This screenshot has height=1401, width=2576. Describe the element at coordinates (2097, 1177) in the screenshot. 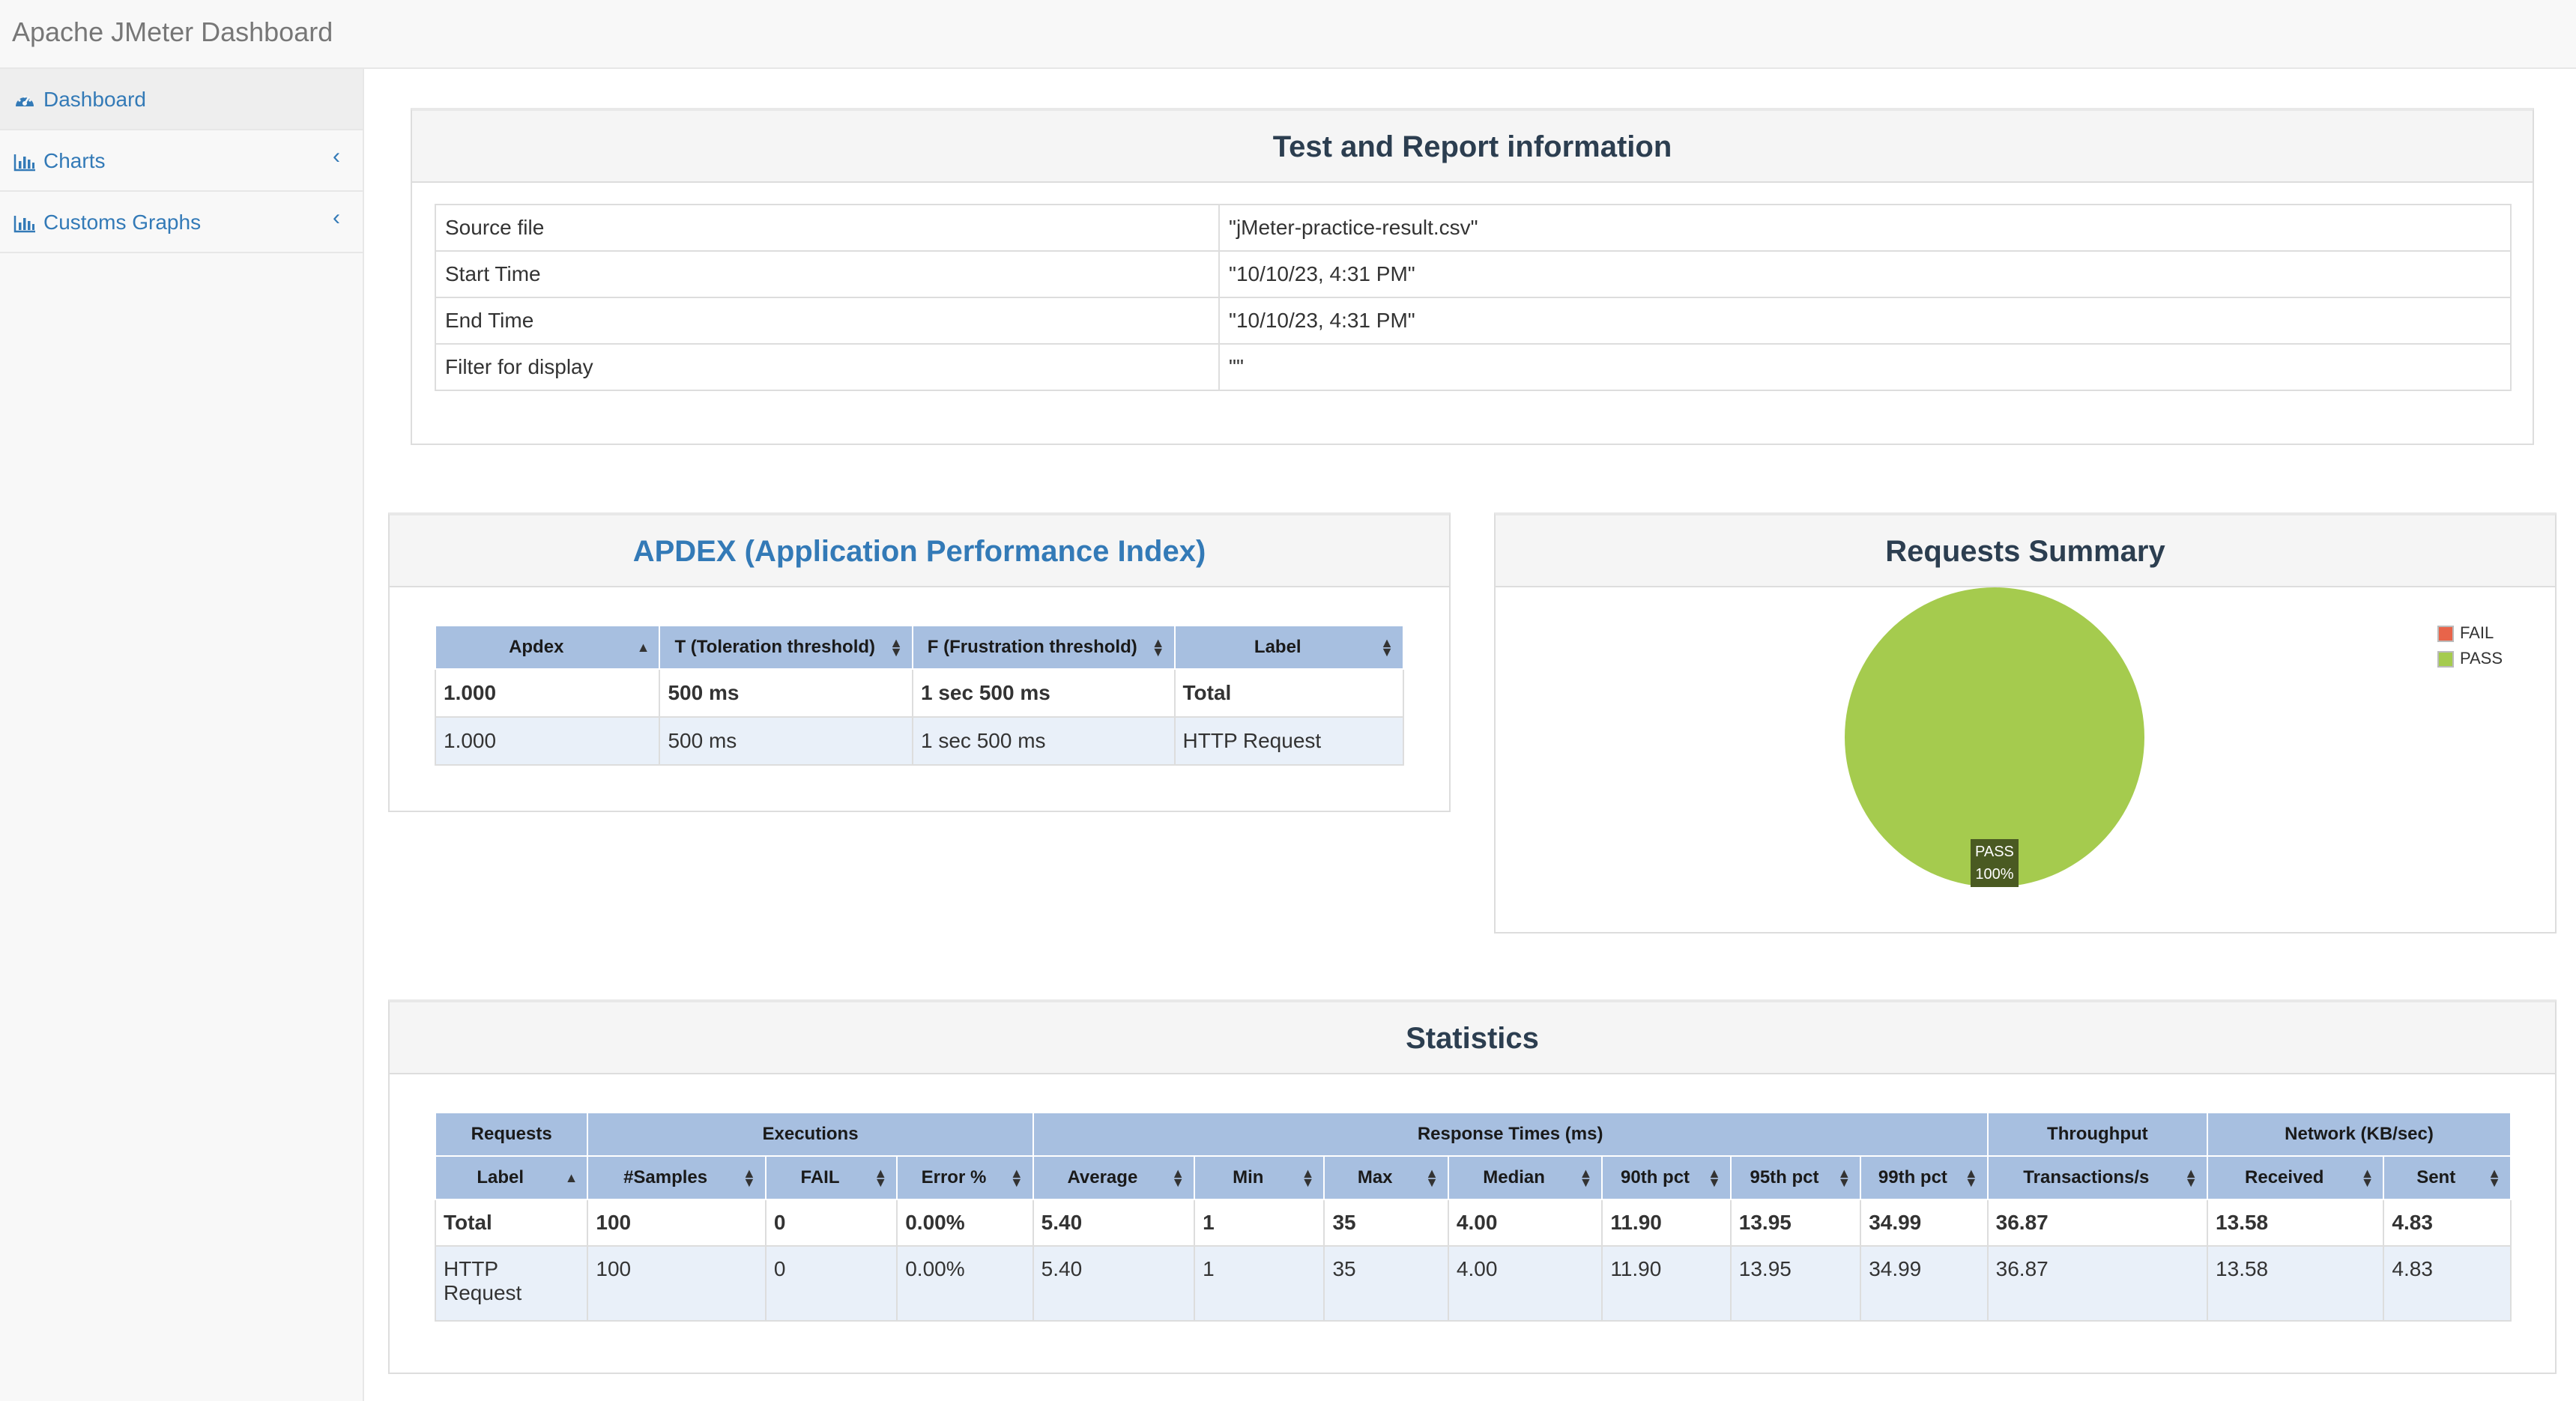

I see `column-header-transactions-s: Transactions/s ▲ ▼` at that location.